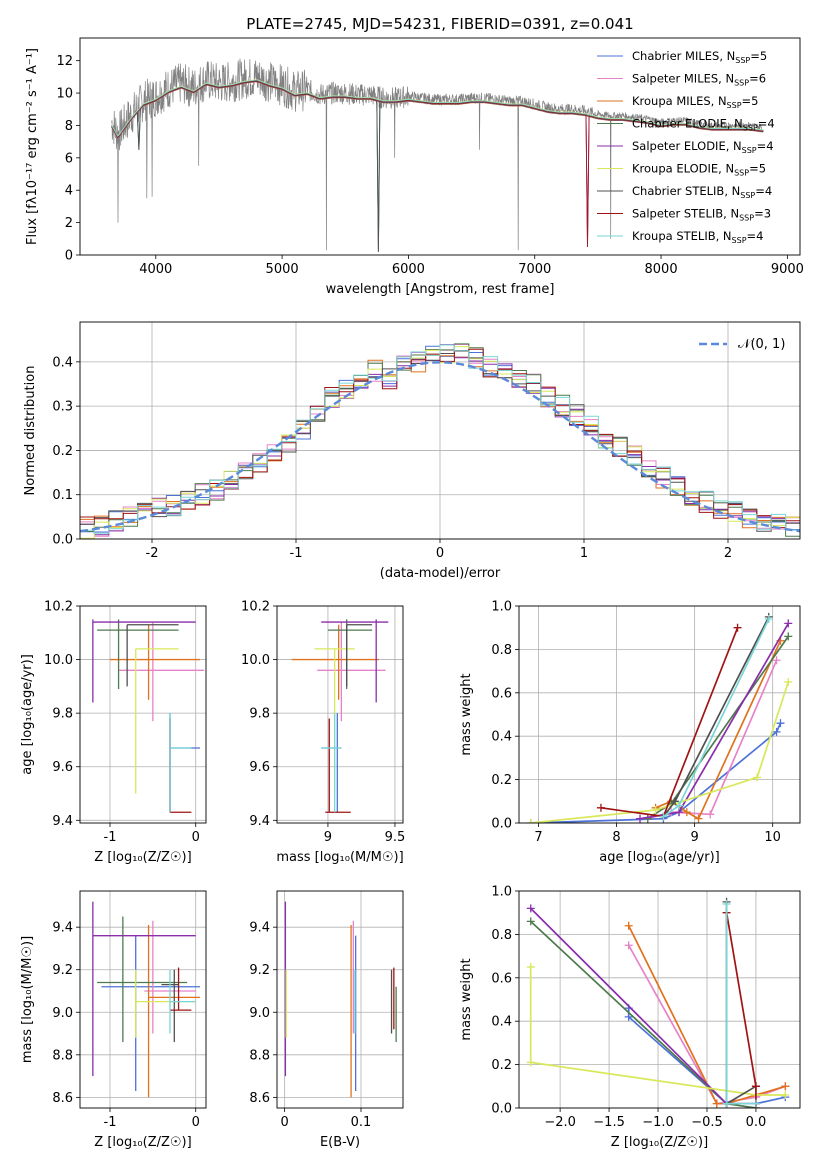 This screenshot has width=819, height=1170. What do you see at coordinates (787, 269) in the screenshot?
I see `x-tick-label: 9000` at bounding box center [787, 269].